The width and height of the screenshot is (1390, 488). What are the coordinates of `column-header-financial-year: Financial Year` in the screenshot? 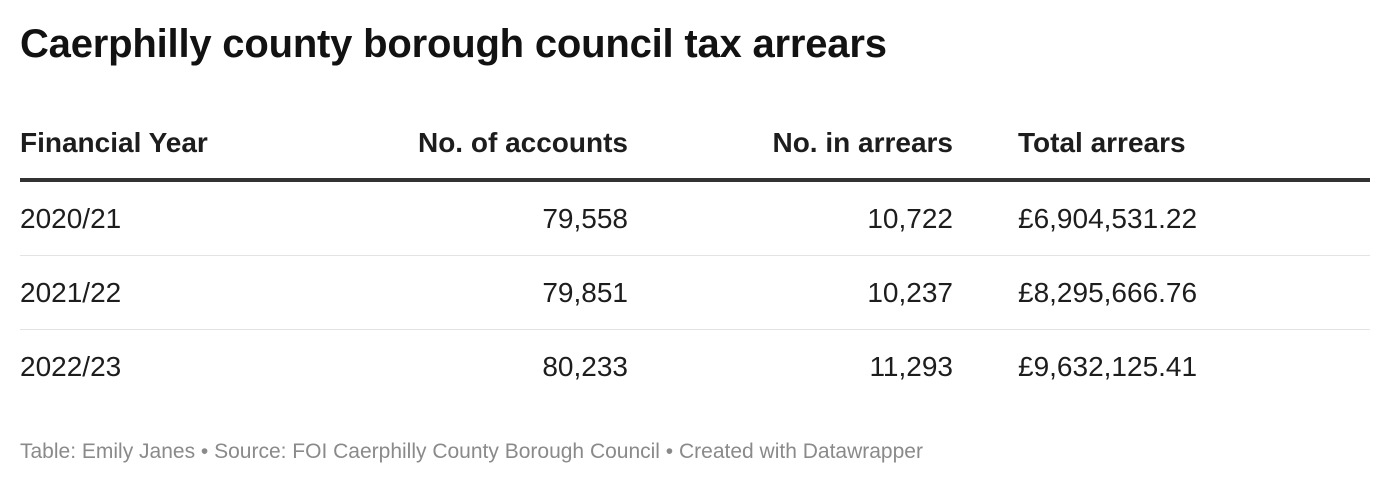 It's located at (147, 145).